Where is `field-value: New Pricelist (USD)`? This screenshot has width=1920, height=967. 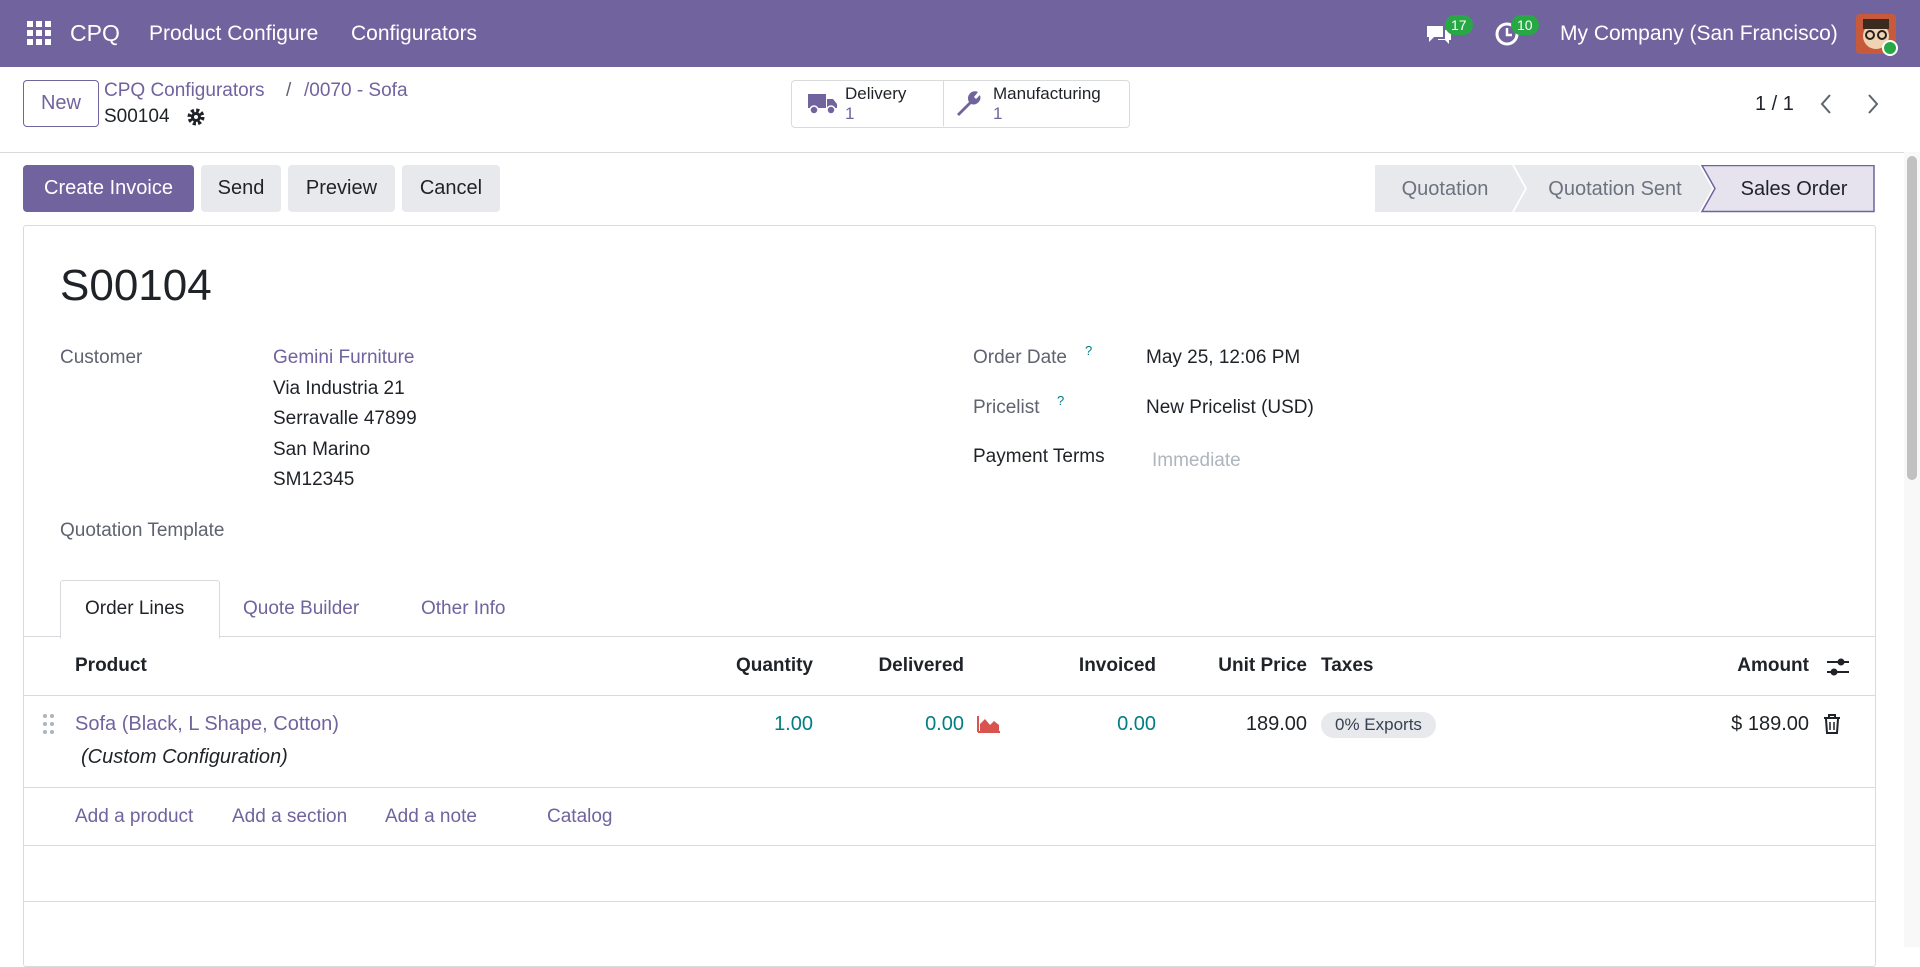 field-value: New Pricelist (USD) is located at coordinates (1230, 407).